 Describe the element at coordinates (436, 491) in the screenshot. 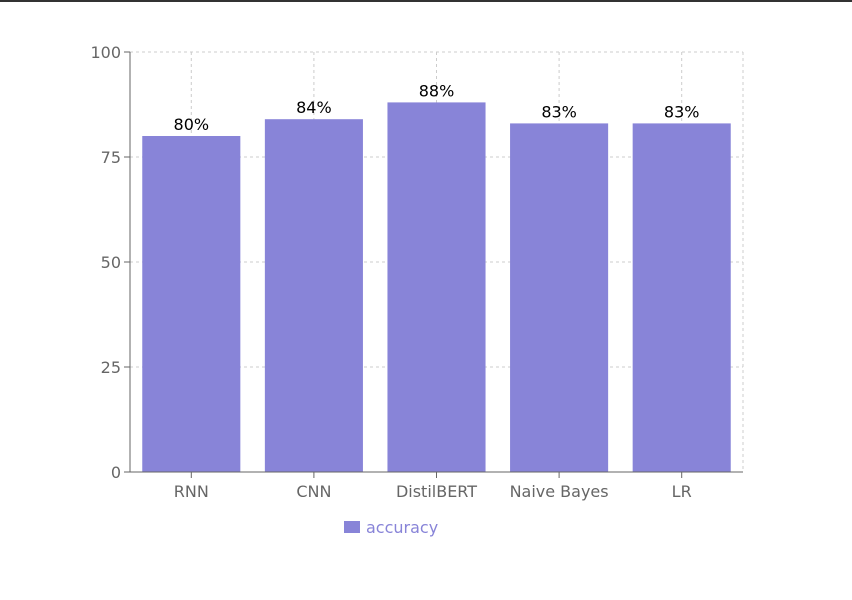

I see `x-tick-label-2: DistilBERT` at that location.